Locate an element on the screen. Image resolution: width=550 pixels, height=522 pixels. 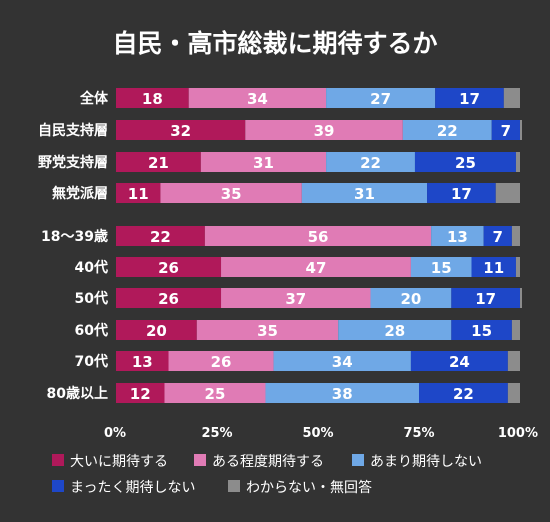
data-label: 38 is located at coordinates (342, 394).